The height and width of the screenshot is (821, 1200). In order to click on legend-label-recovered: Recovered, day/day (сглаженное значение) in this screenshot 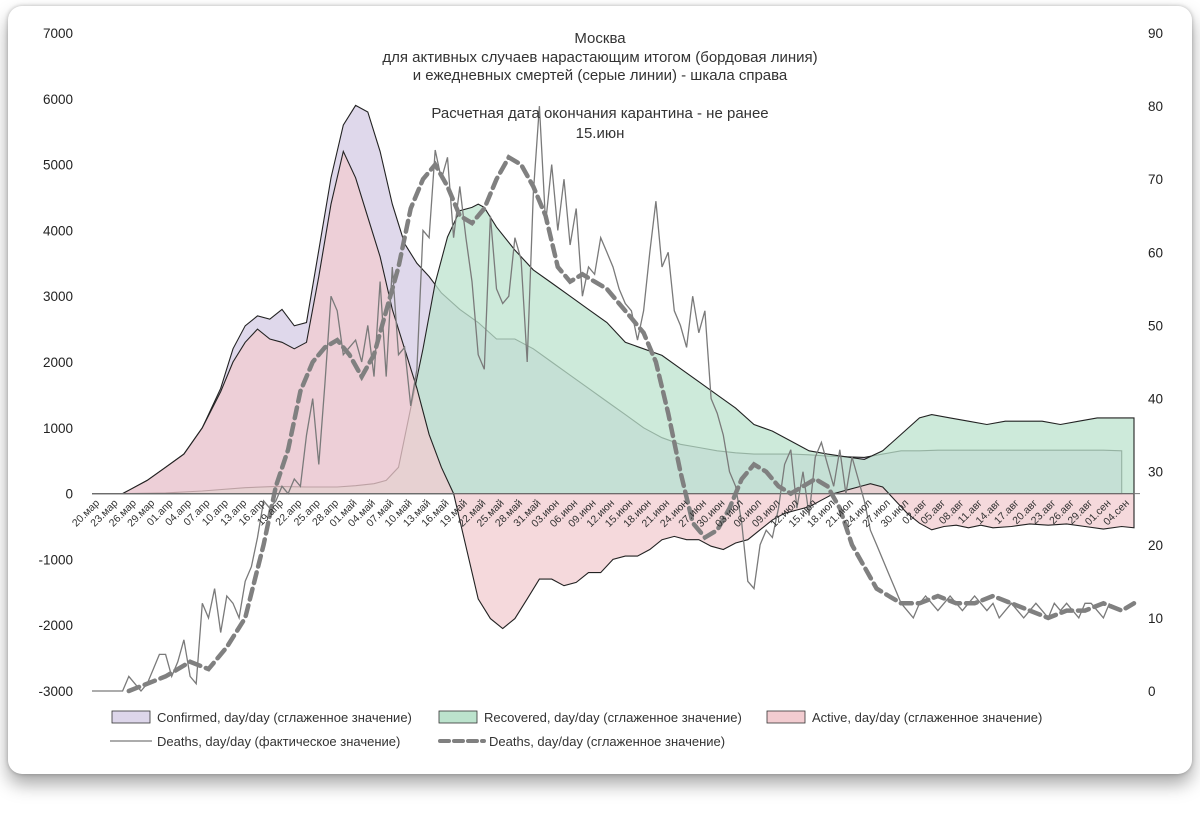, I will do `click(613, 717)`.